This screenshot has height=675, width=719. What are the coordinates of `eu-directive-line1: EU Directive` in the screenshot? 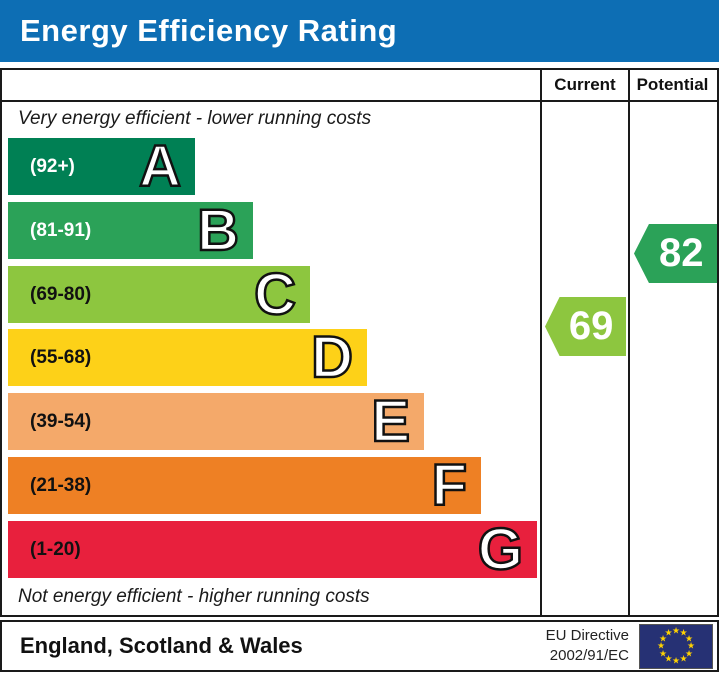 It's located at (587, 635).